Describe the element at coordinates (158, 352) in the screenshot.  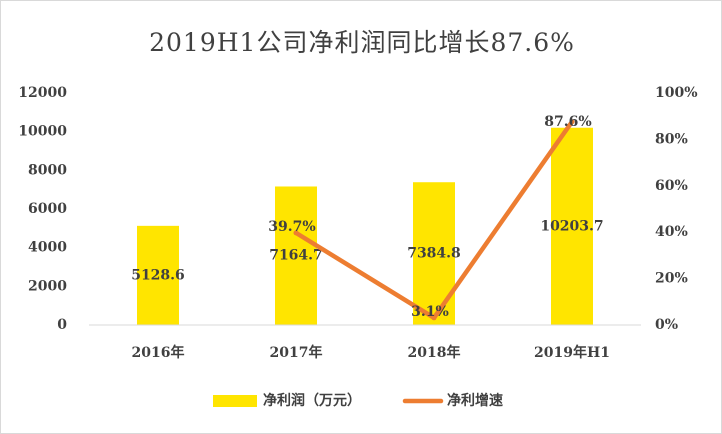
I see `x-tick-label: 2016年` at that location.